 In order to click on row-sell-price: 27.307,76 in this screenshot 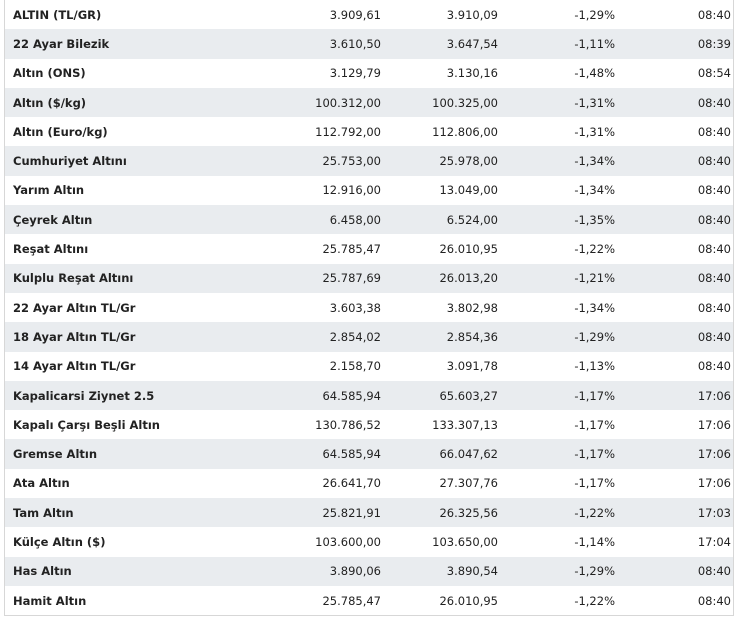, I will do `click(468, 483)`.